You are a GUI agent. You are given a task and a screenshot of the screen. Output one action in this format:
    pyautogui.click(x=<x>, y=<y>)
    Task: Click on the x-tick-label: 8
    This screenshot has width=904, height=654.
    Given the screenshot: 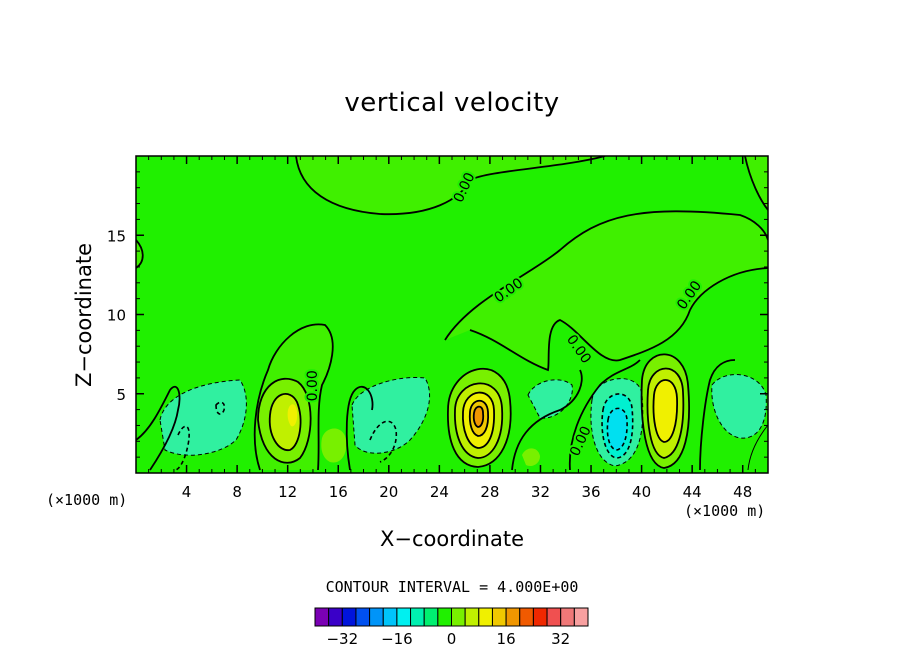 What is the action you would take?
    pyautogui.click(x=237, y=492)
    